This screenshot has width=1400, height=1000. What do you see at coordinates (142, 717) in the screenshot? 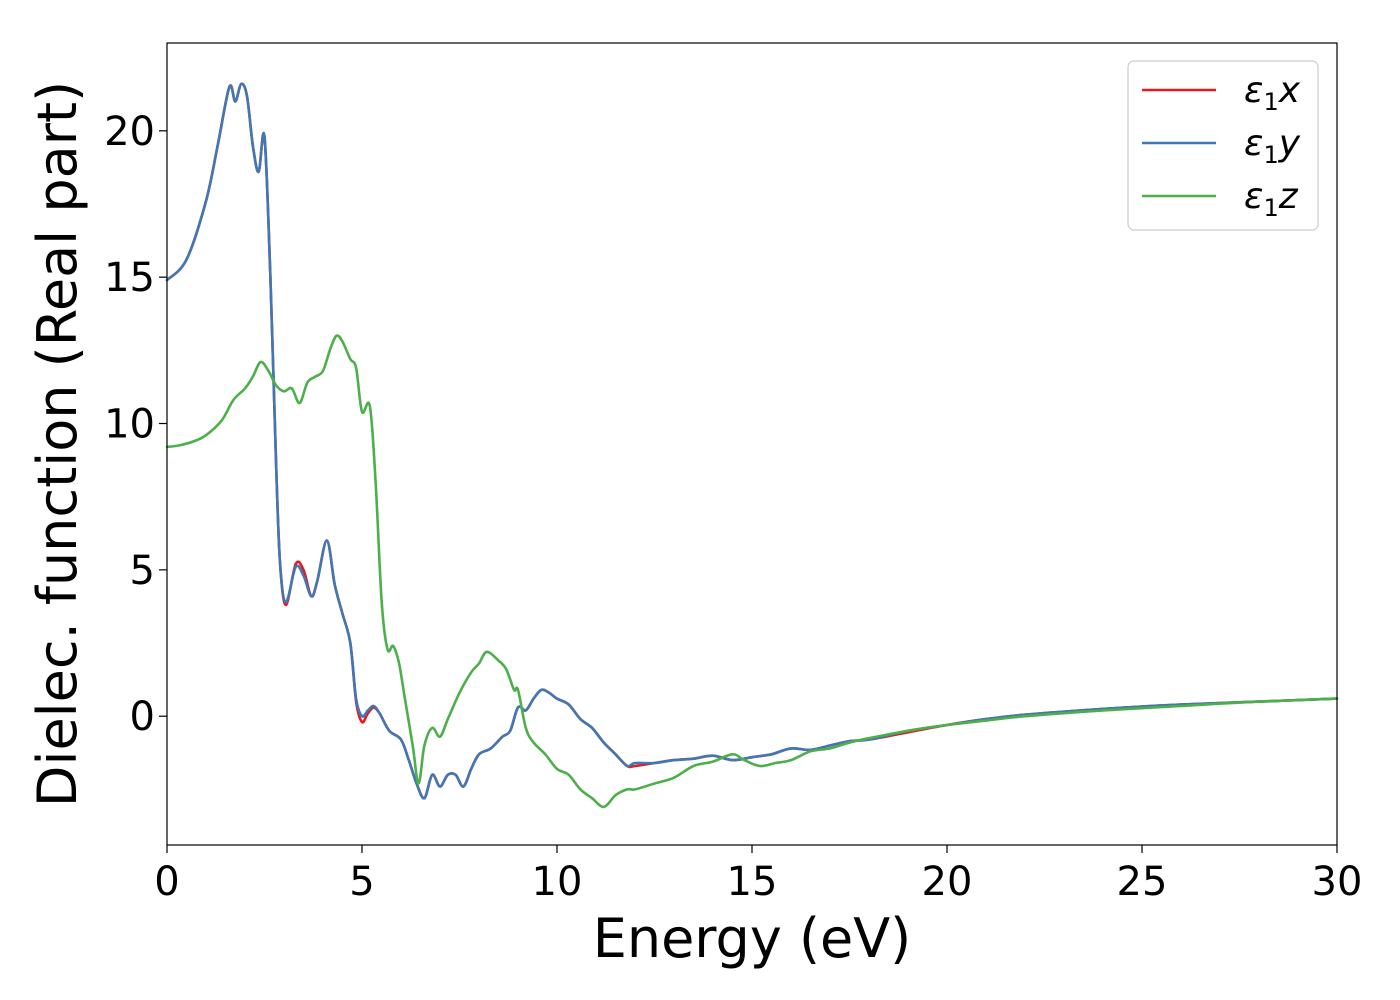
I see `y-tick-label: 0` at bounding box center [142, 717].